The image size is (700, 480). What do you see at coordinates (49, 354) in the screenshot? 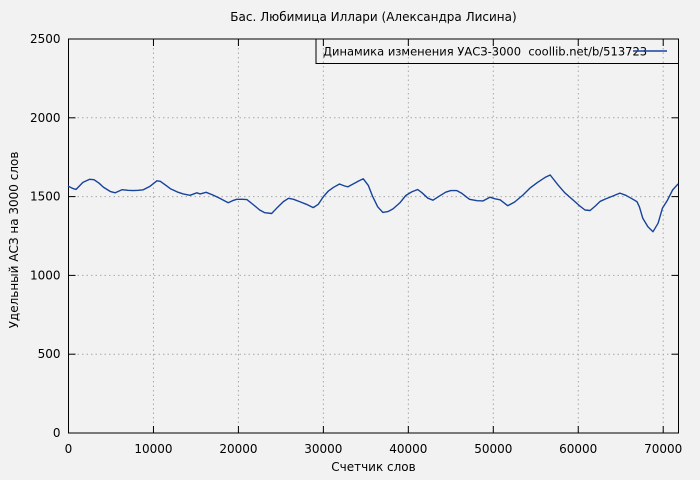
I see `y-tick-label: 500` at bounding box center [49, 354].